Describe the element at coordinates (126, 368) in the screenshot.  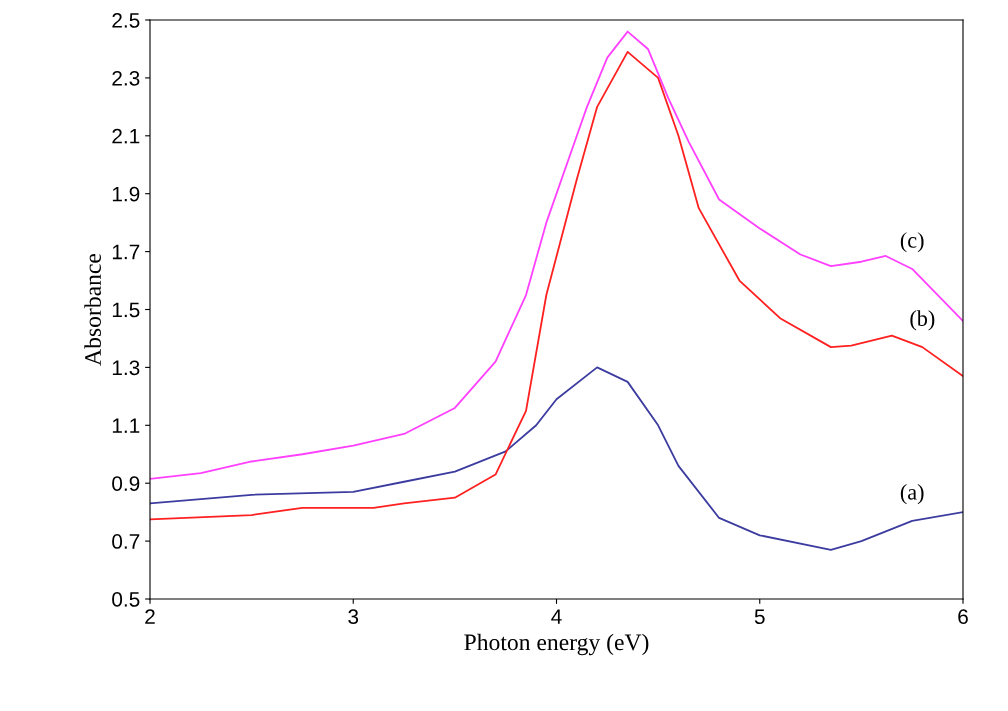
I see `y-tick-label: 1.3` at that location.